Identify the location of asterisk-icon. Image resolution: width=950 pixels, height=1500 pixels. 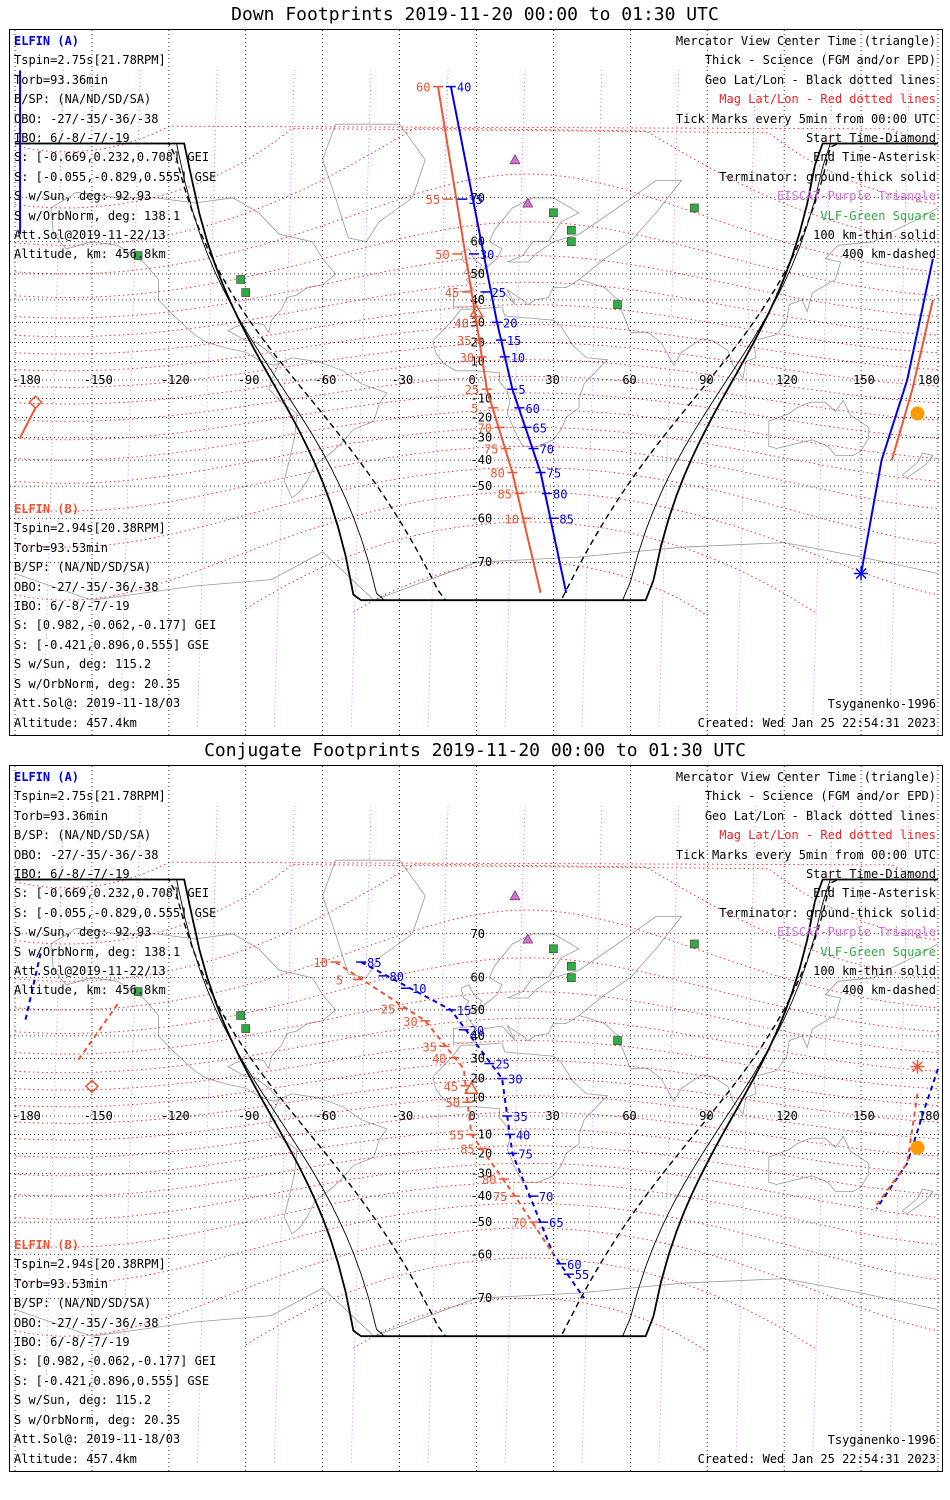
(917, 1067).